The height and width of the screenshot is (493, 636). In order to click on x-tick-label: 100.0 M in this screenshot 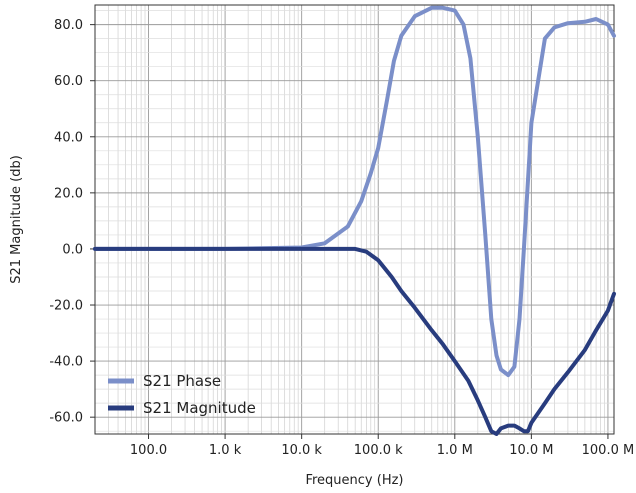, I will do `click(608, 450)`.